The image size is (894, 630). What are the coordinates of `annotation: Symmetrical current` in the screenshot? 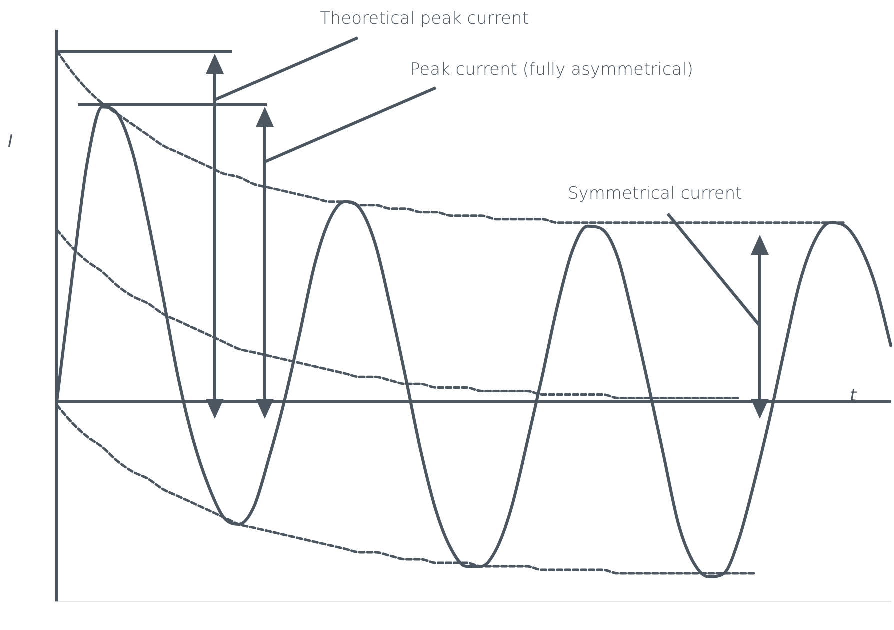 It's located at (655, 194).